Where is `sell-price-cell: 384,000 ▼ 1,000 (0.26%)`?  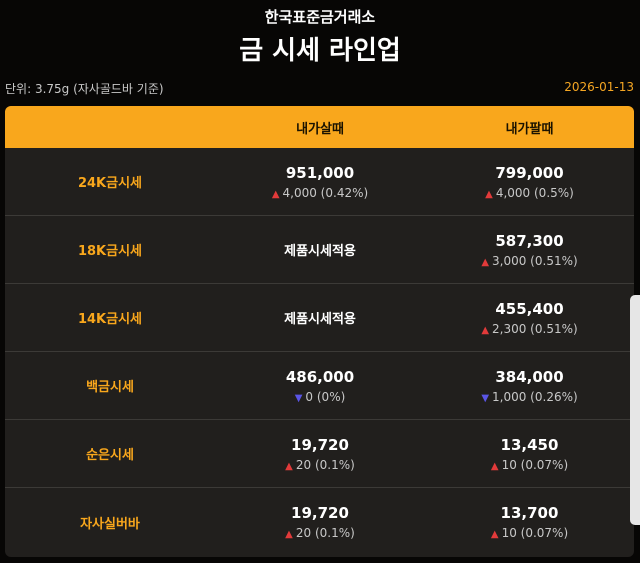
sell-price-cell: 384,000 ▼ 1,000 (0.26%) is located at coordinates (529, 386).